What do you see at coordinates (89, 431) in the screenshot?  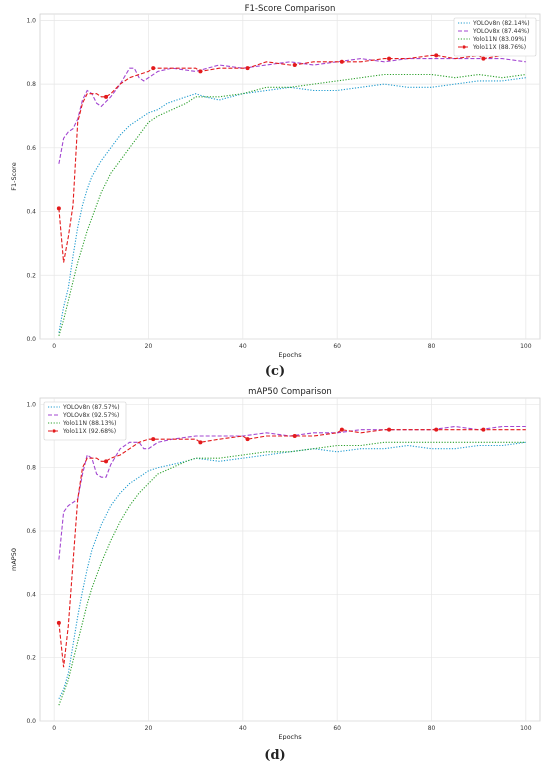 I see `legend-label: Yolo11X (92.68%)` at bounding box center [89, 431].